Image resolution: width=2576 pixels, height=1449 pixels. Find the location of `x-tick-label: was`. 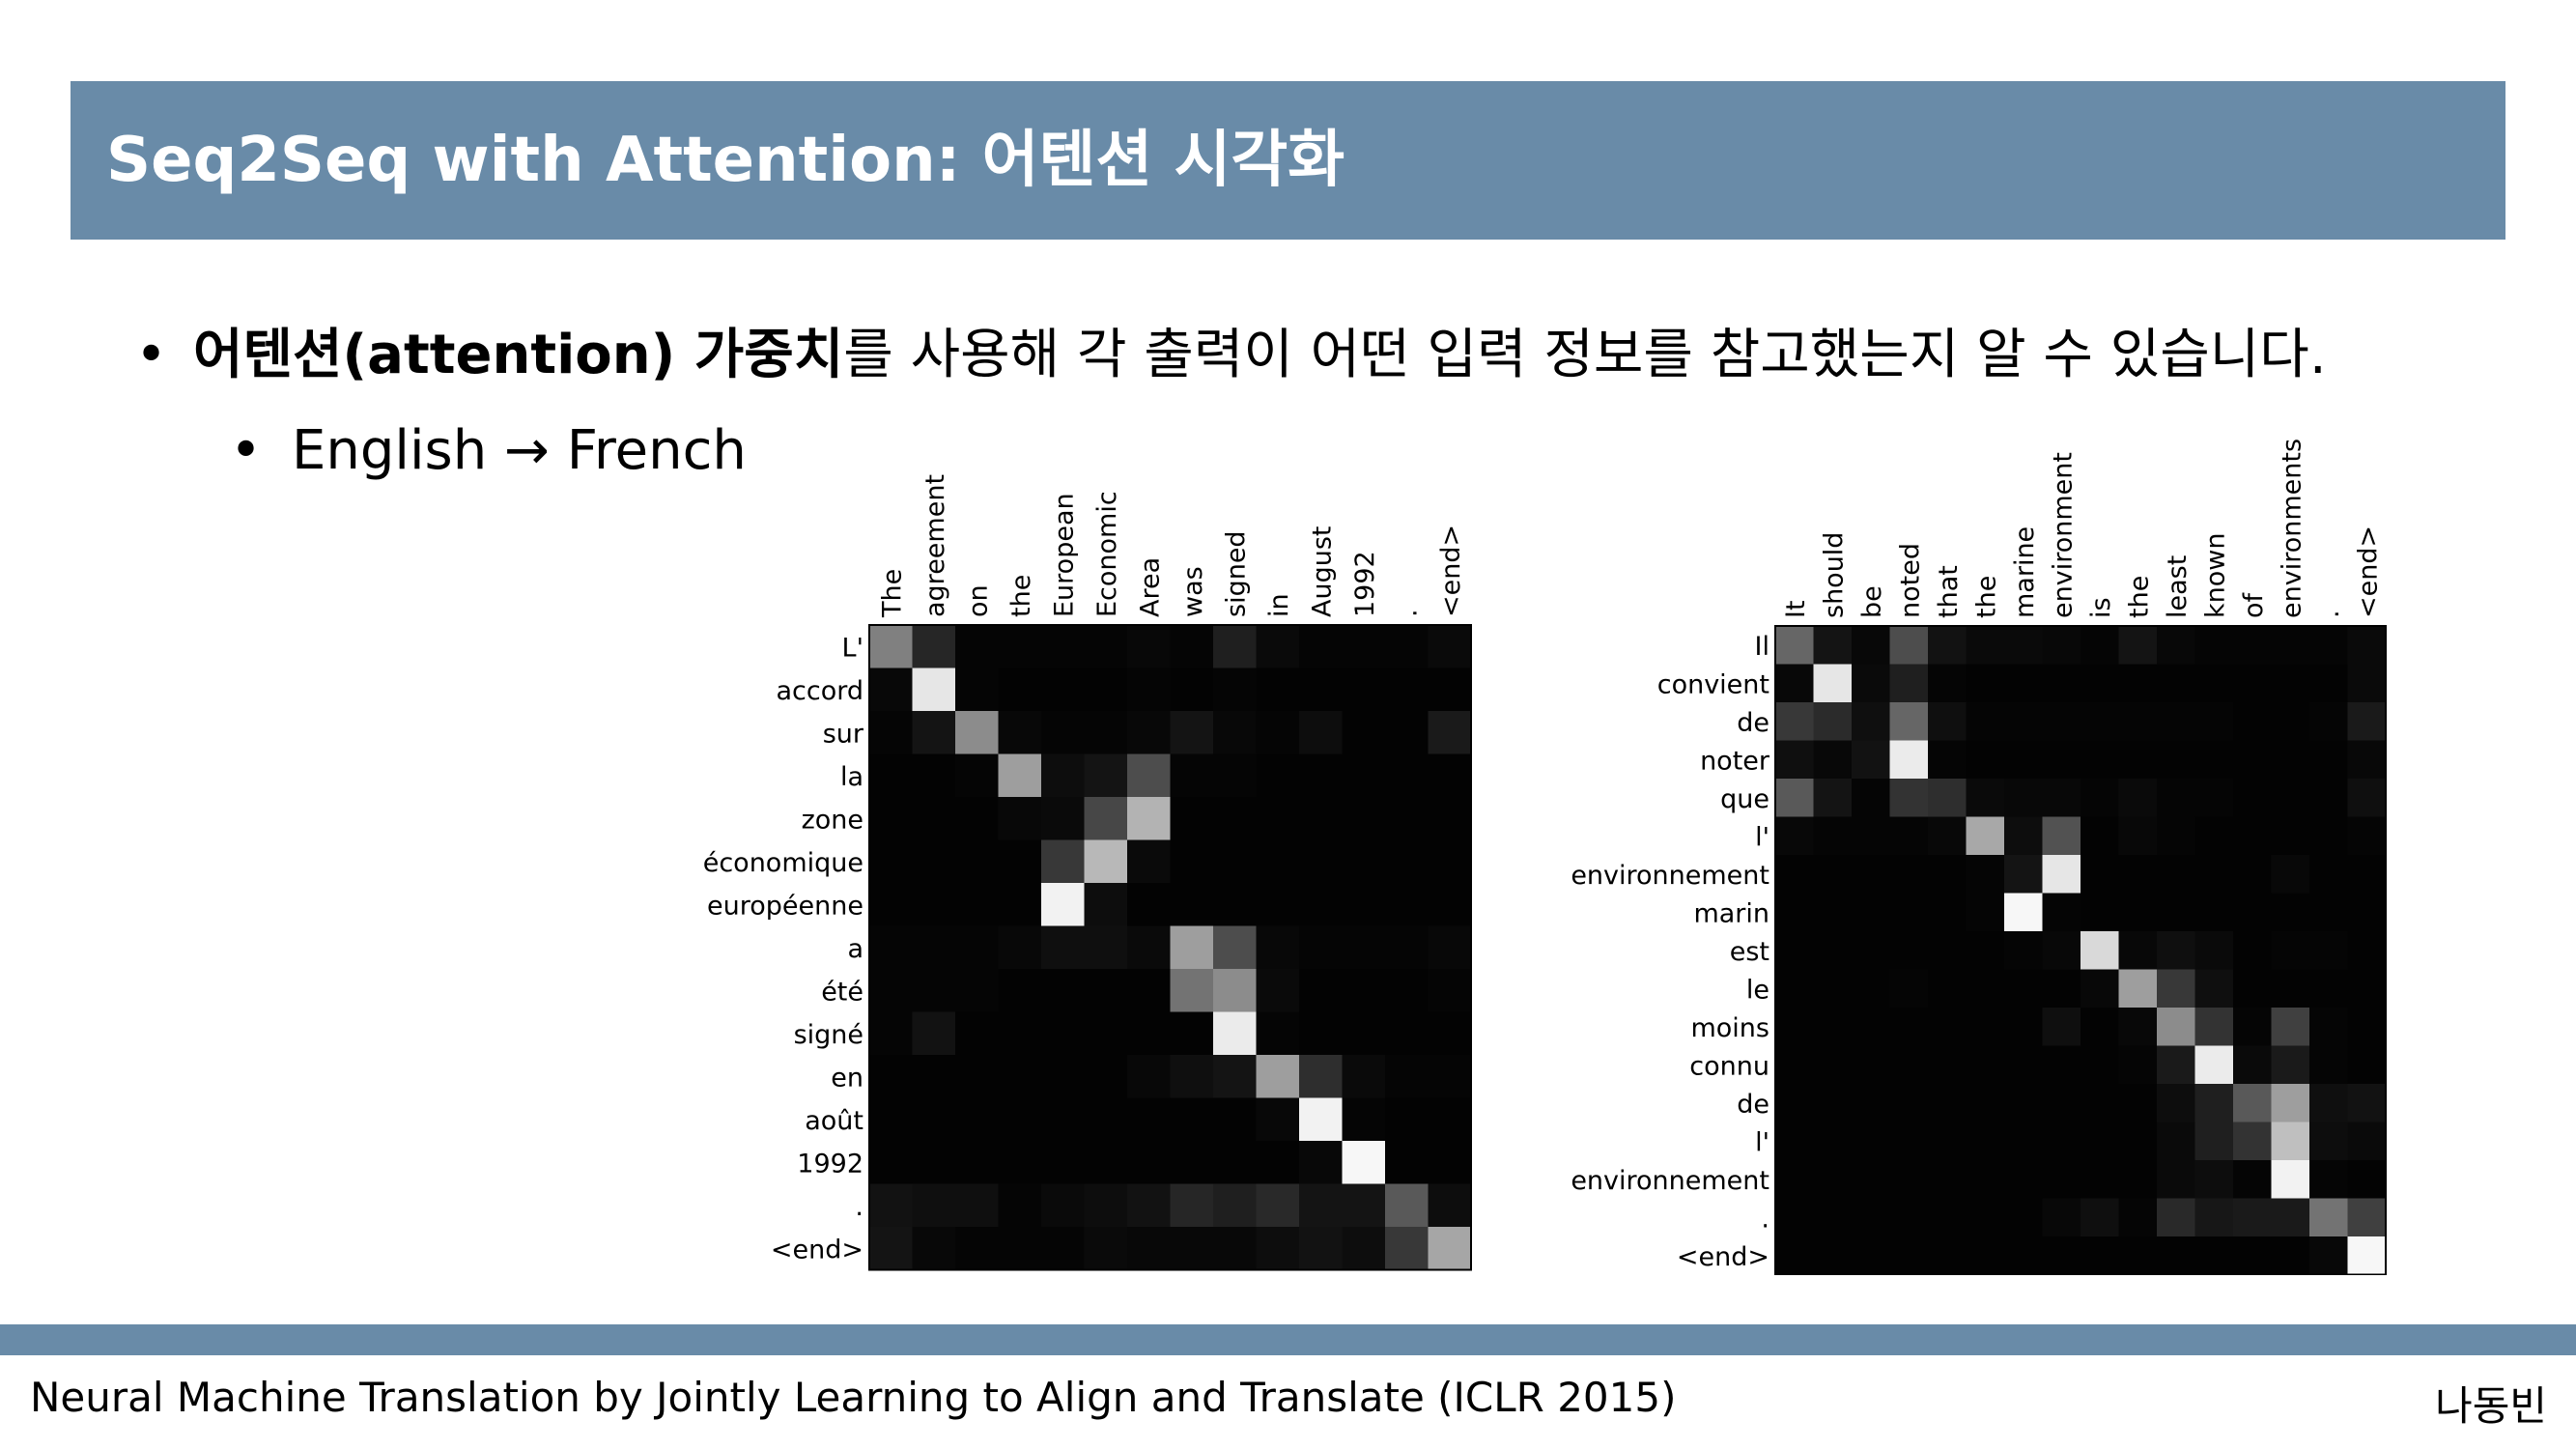

x-tick-label: was is located at coordinates (1193, 591).